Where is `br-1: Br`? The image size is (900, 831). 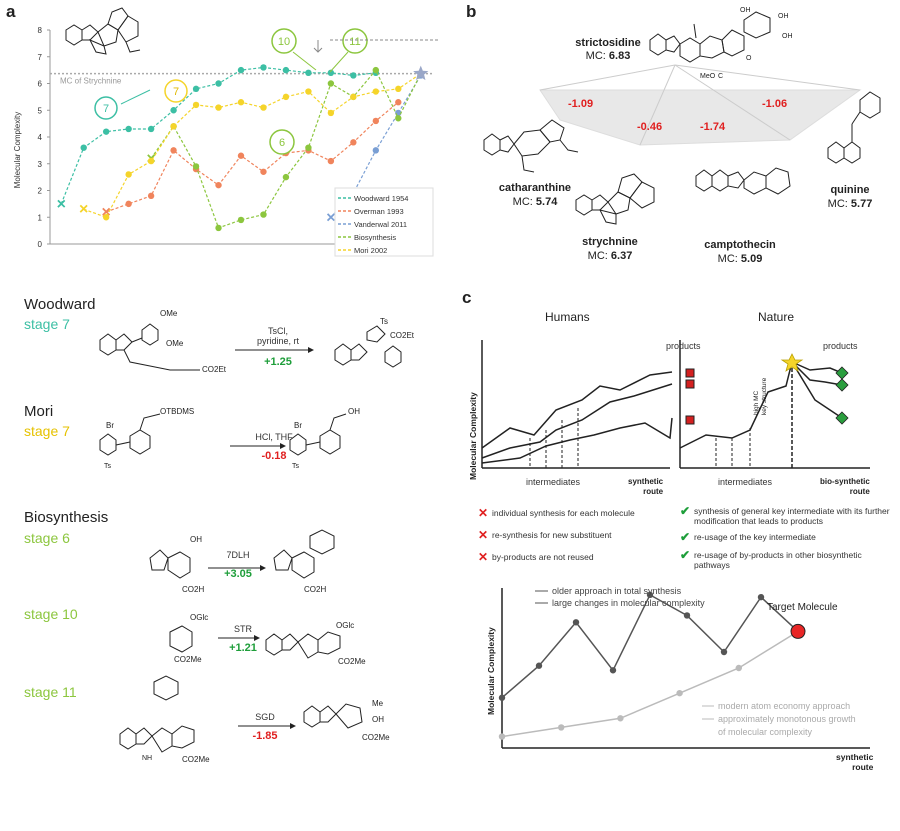
br-1: Br is located at coordinates (110, 425).